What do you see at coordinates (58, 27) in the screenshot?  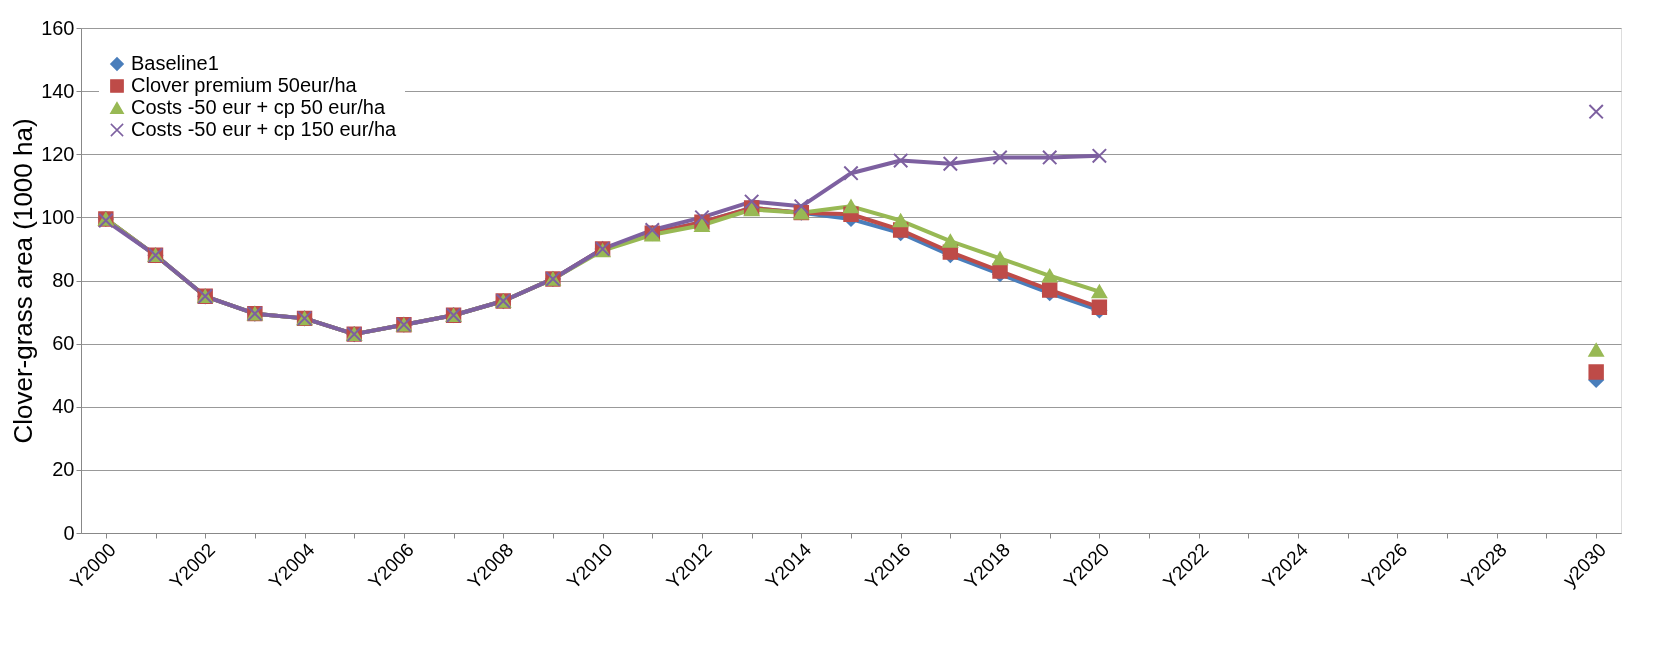 I see `y-tick-label: 160` at bounding box center [58, 27].